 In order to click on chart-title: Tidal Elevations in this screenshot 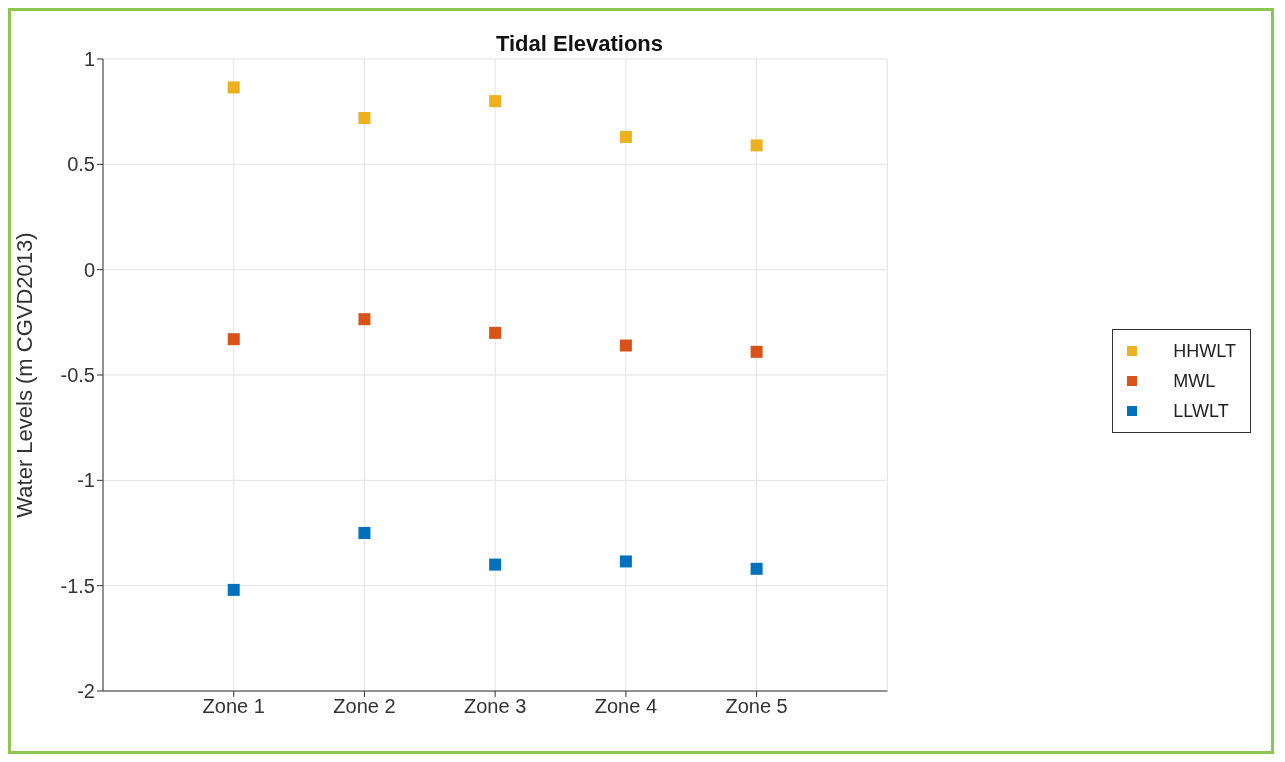, I will do `click(579, 44)`.